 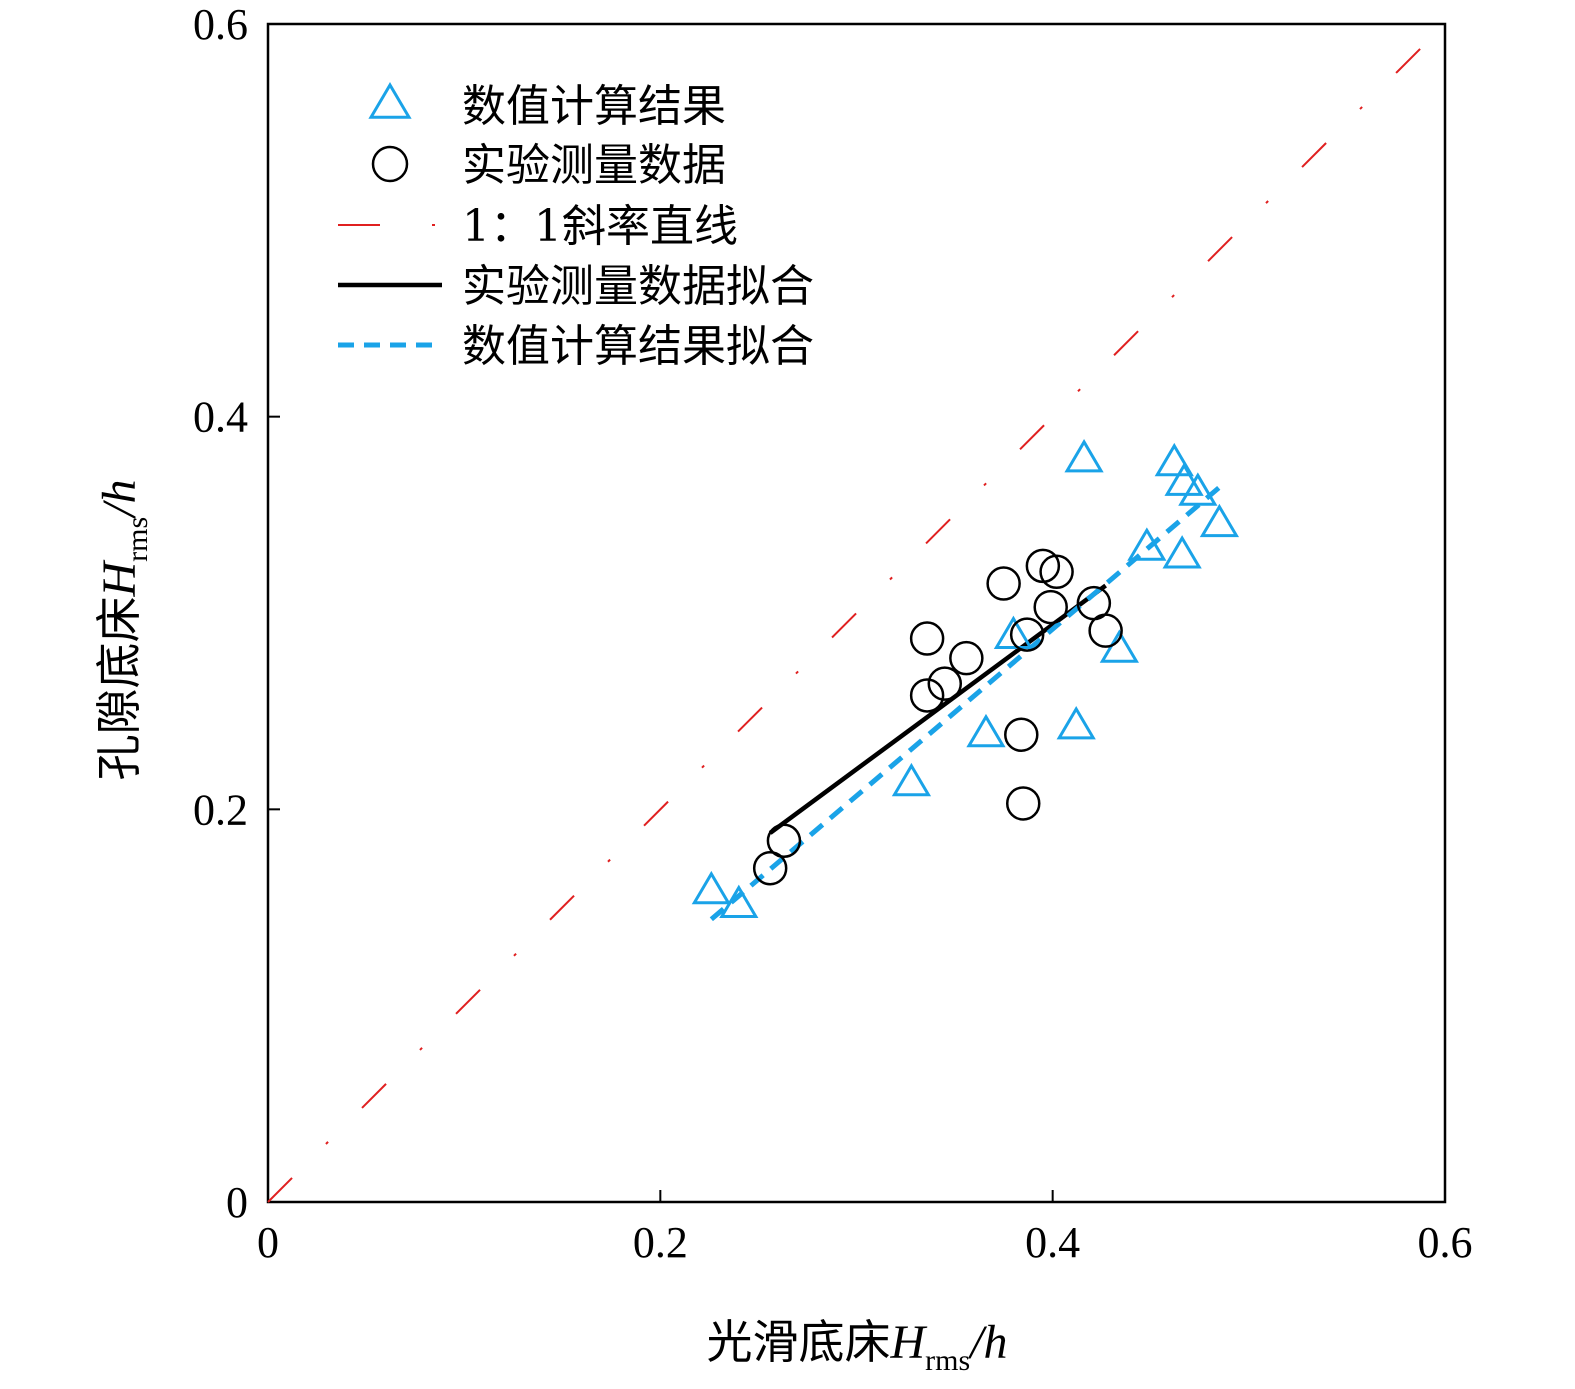 What do you see at coordinates (1052, 1242) in the screenshot?
I see `x-tick-label: 0.4` at bounding box center [1052, 1242].